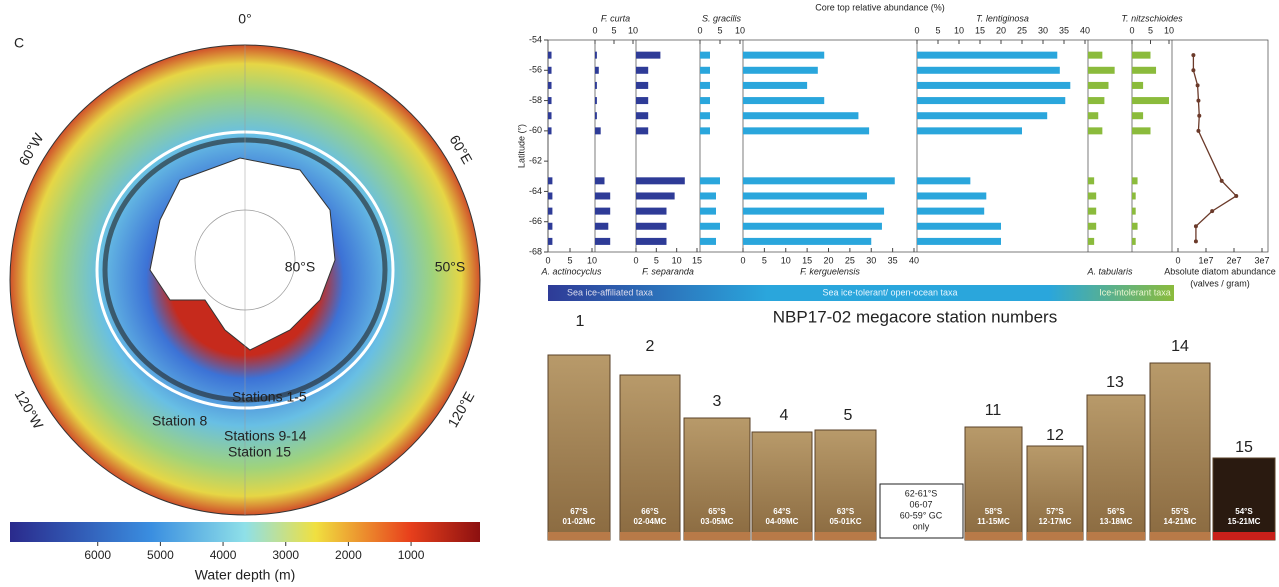 The width and height of the screenshot is (1279, 587). Describe the element at coordinates (535, 100) in the screenshot. I see `y-tick-label: -58` at that location.